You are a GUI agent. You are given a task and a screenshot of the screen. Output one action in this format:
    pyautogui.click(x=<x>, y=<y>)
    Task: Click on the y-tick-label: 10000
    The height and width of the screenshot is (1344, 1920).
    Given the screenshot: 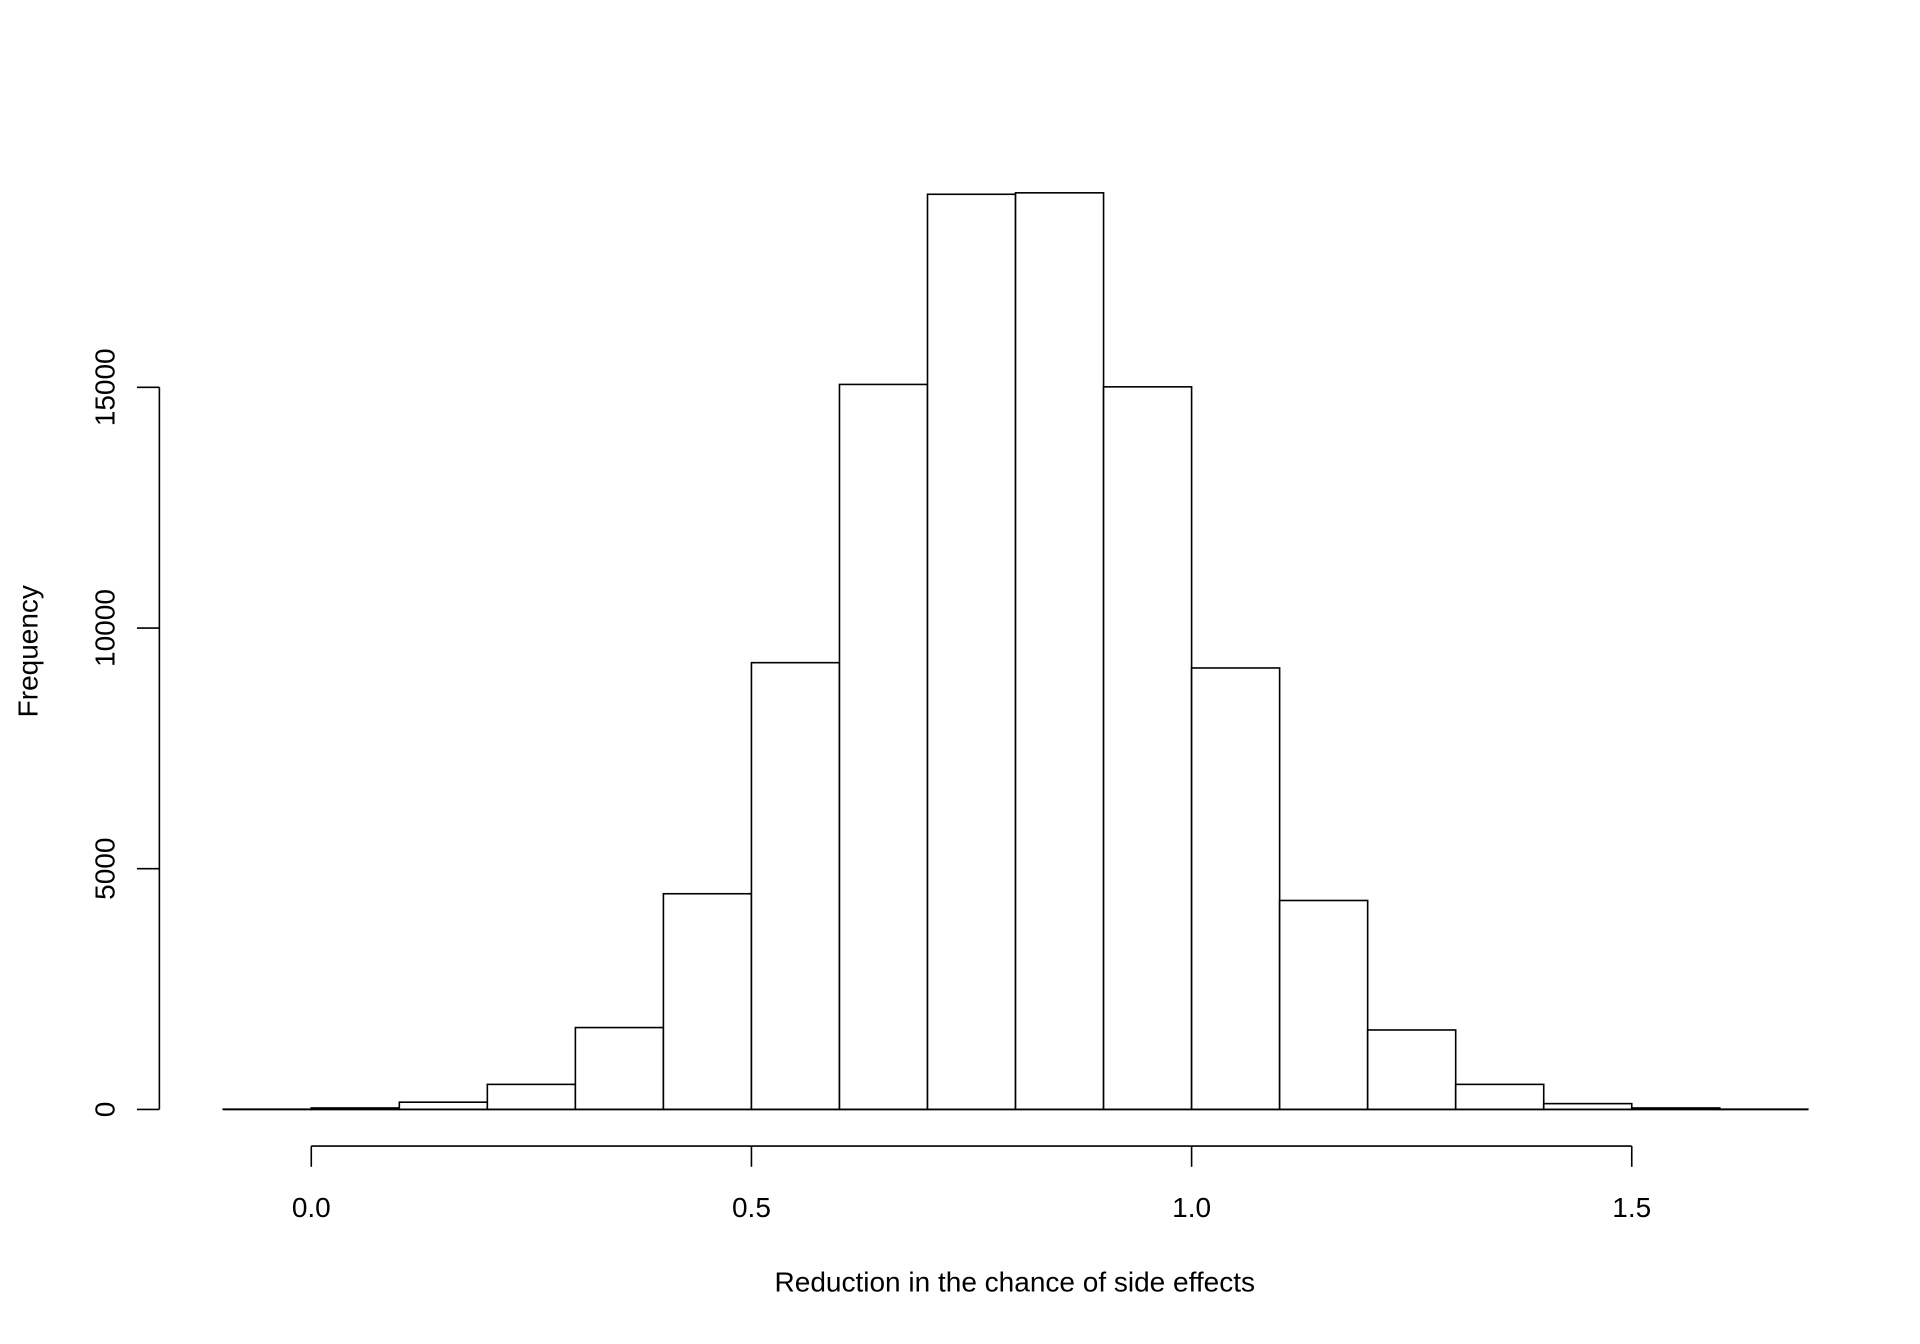 What is the action you would take?
    pyautogui.click(x=105, y=628)
    